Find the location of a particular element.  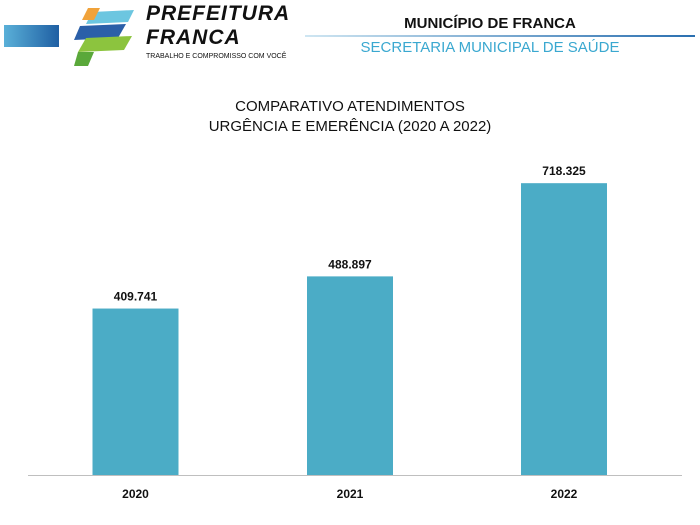

bar-2021 is located at coordinates (350, 375).